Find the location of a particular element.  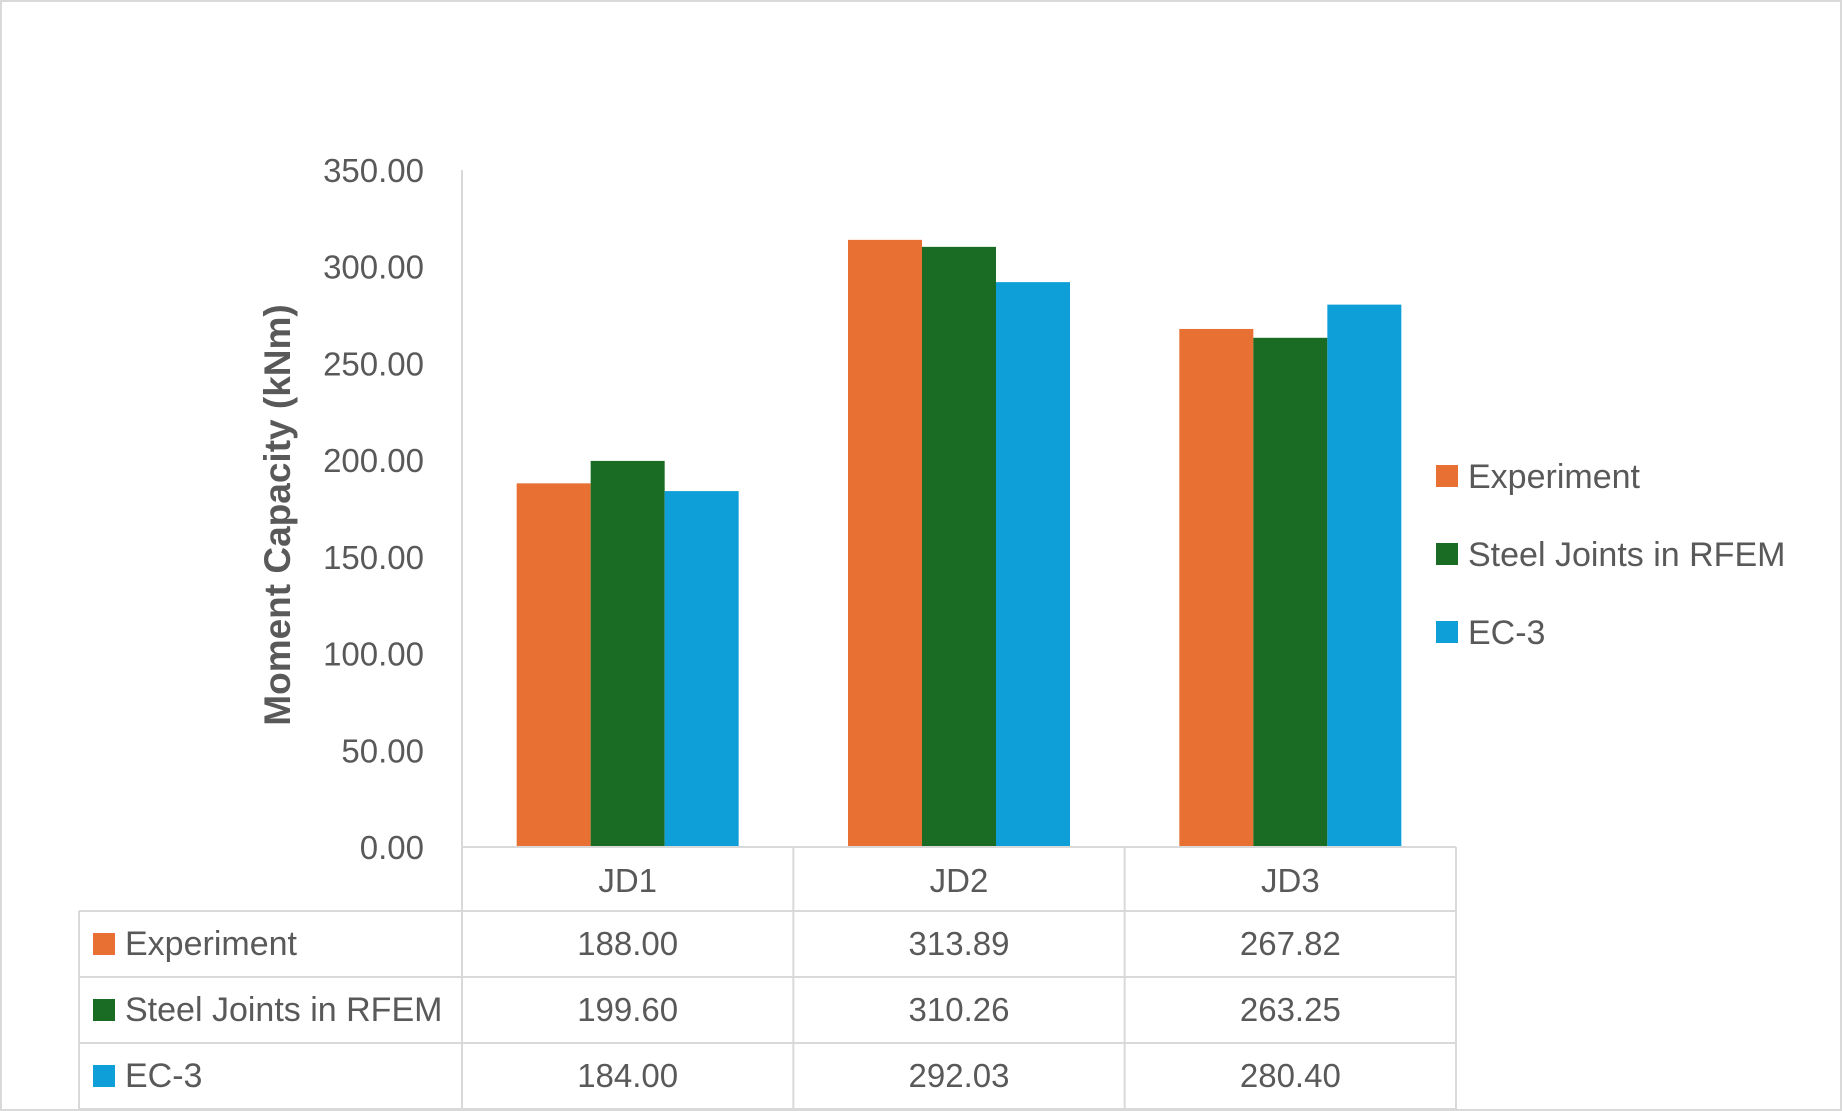

y-axis-title: Moment Capacity (kNm) is located at coordinates (277, 514).